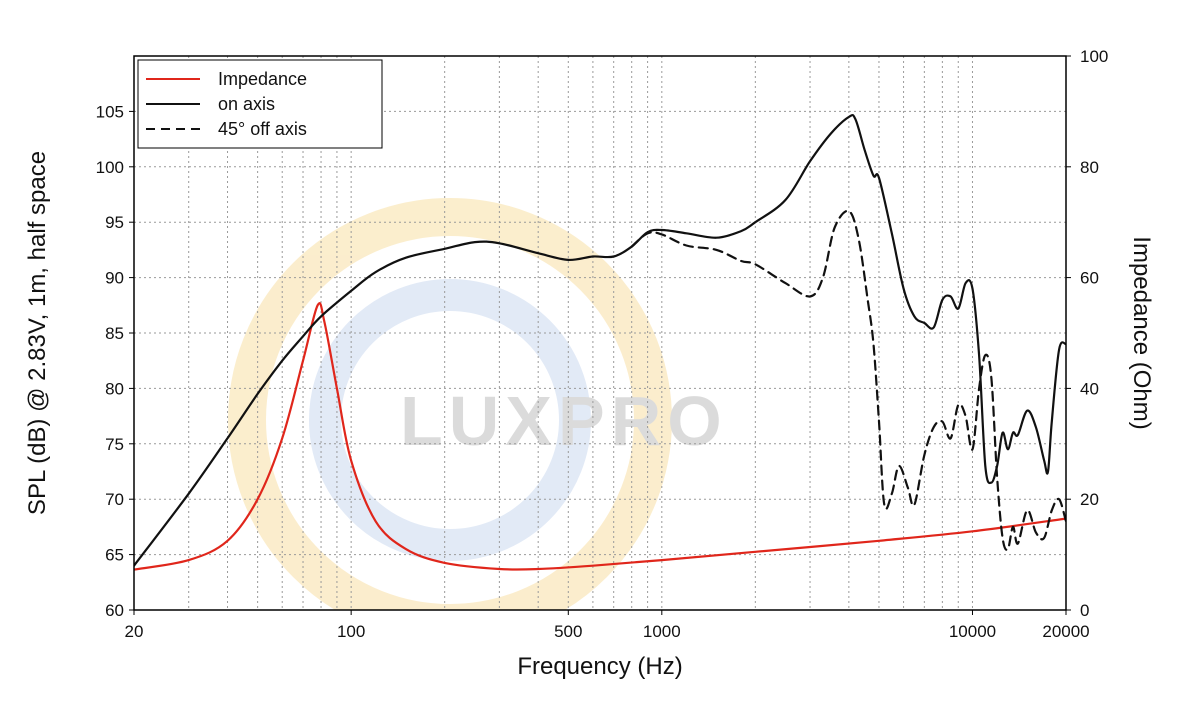 This screenshot has width=1200, height=720. Describe the element at coordinates (1089, 388) in the screenshot. I see `y2-tick-label: 40` at that location.